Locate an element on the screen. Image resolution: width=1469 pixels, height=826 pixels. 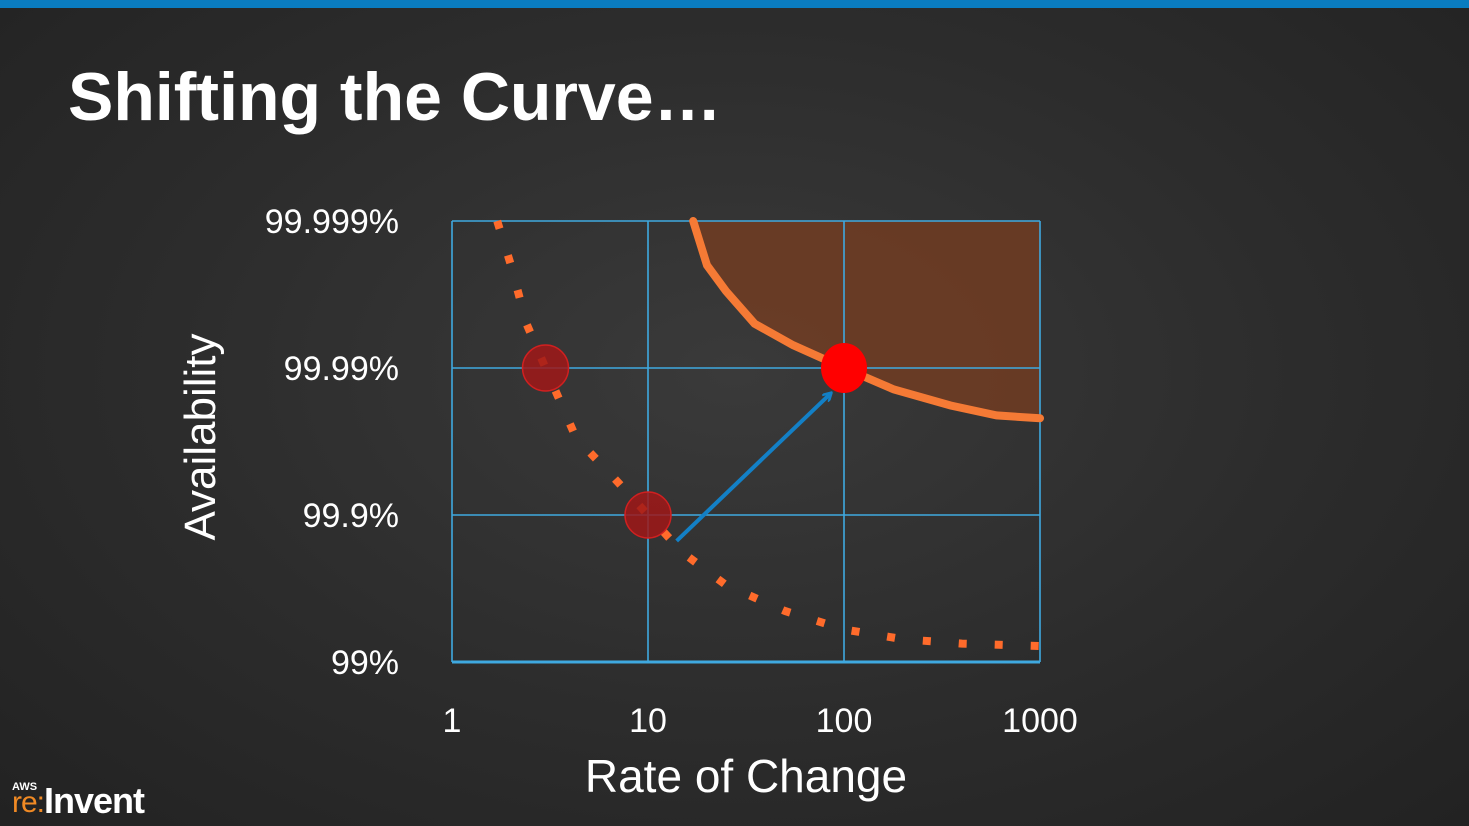
y-tick-label: 99.9% is located at coordinates (351, 516).